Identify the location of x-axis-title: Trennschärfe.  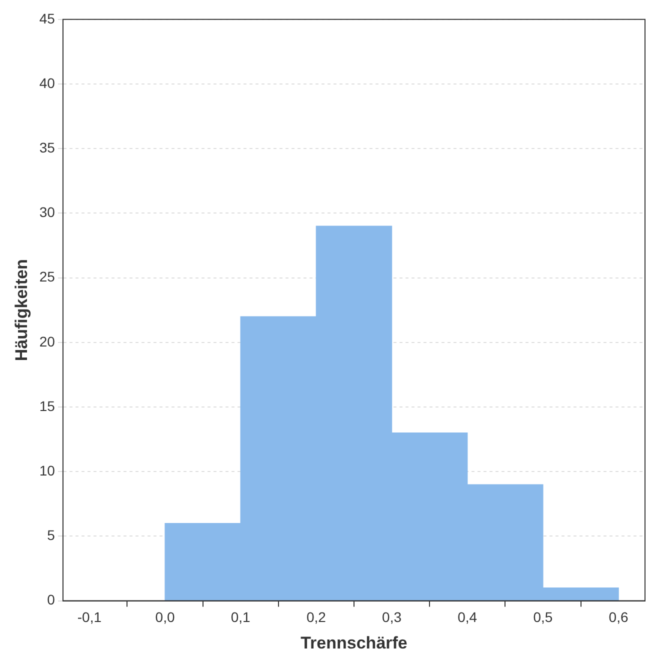
(354, 642).